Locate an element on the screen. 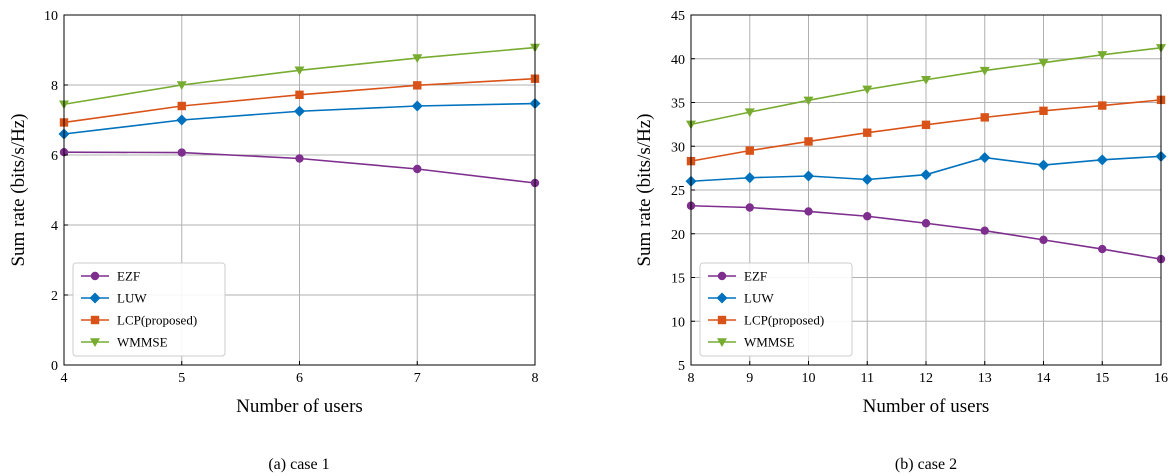 The width and height of the screenshot is (1174, 476). x-tick-label: 10 is located at coordinates (809, 378).